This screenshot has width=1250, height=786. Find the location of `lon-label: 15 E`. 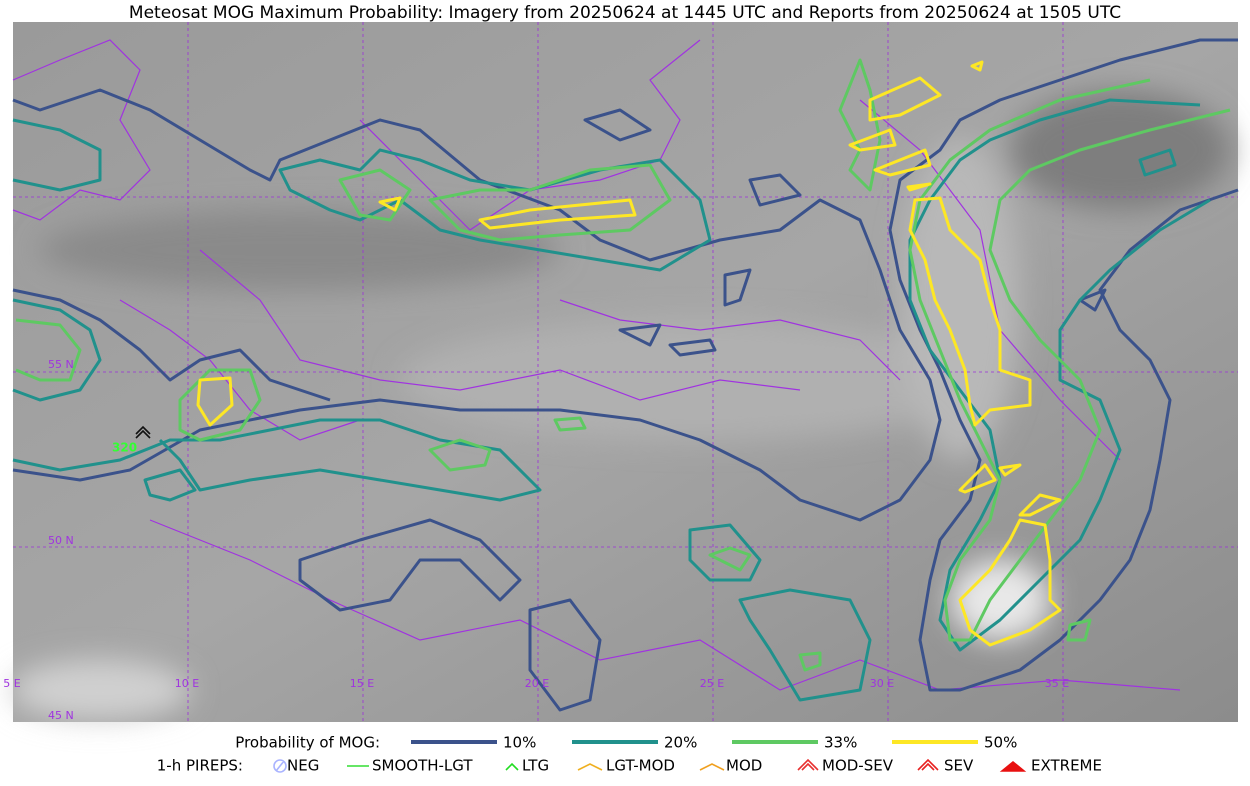

lon-label: 15 E is located at coordinates (362, 683).